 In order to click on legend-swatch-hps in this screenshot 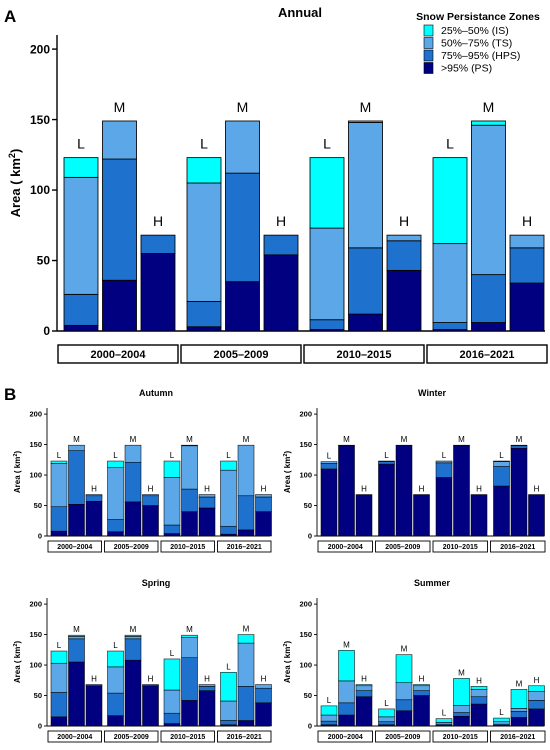, I will do `click(428, 55)`.